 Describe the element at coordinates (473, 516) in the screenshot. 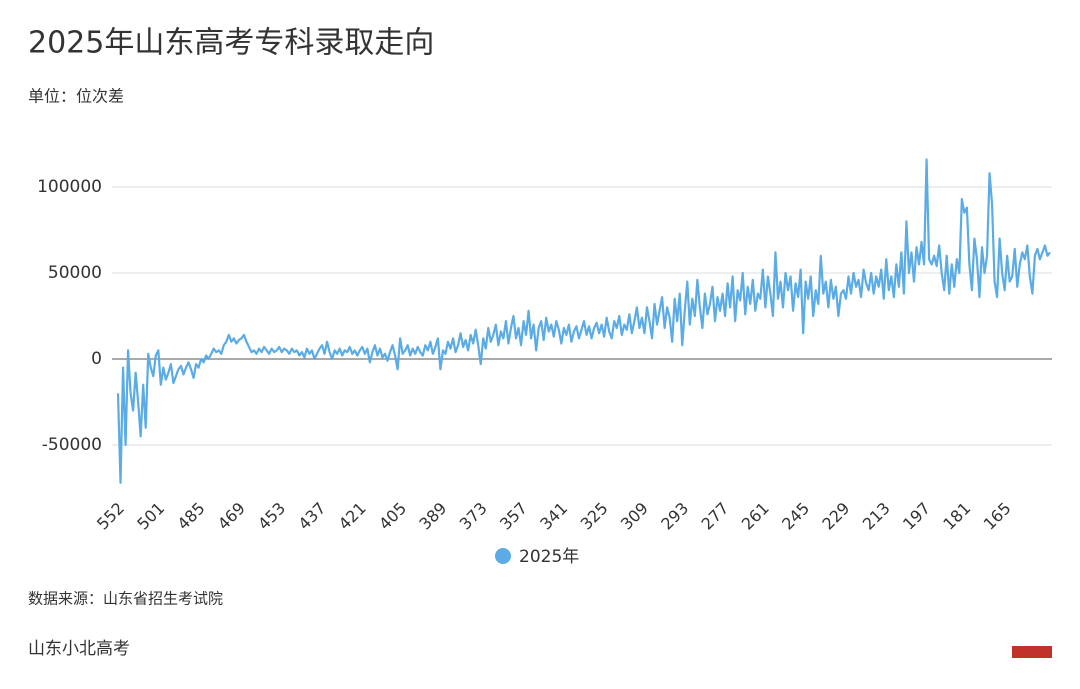

I see `x-tick-label: 373` at that location.